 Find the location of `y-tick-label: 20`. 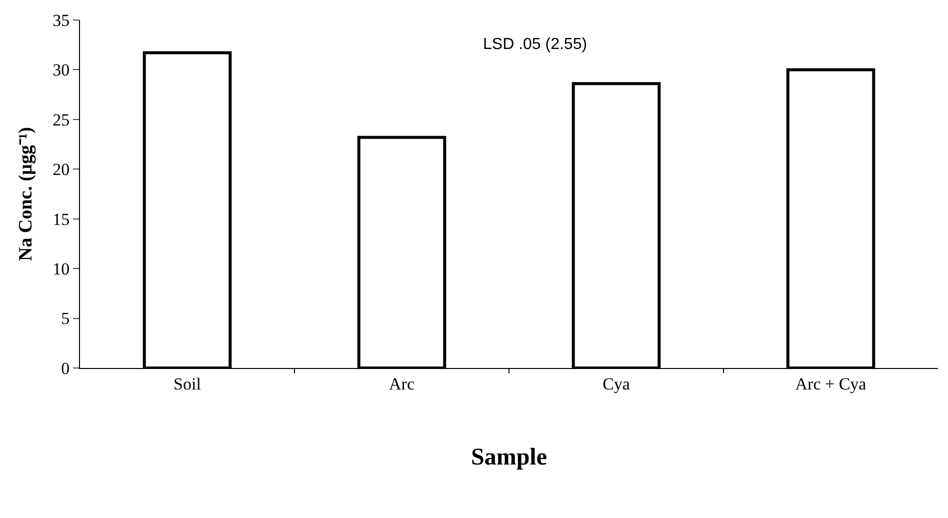

y-tick-label: 20 is located at coordinates (61, 170).